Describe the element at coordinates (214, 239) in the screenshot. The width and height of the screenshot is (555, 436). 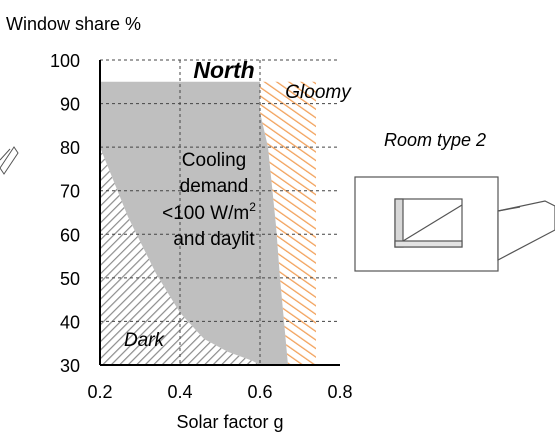
I see `cooling-label-line4: and daylit` at that location.